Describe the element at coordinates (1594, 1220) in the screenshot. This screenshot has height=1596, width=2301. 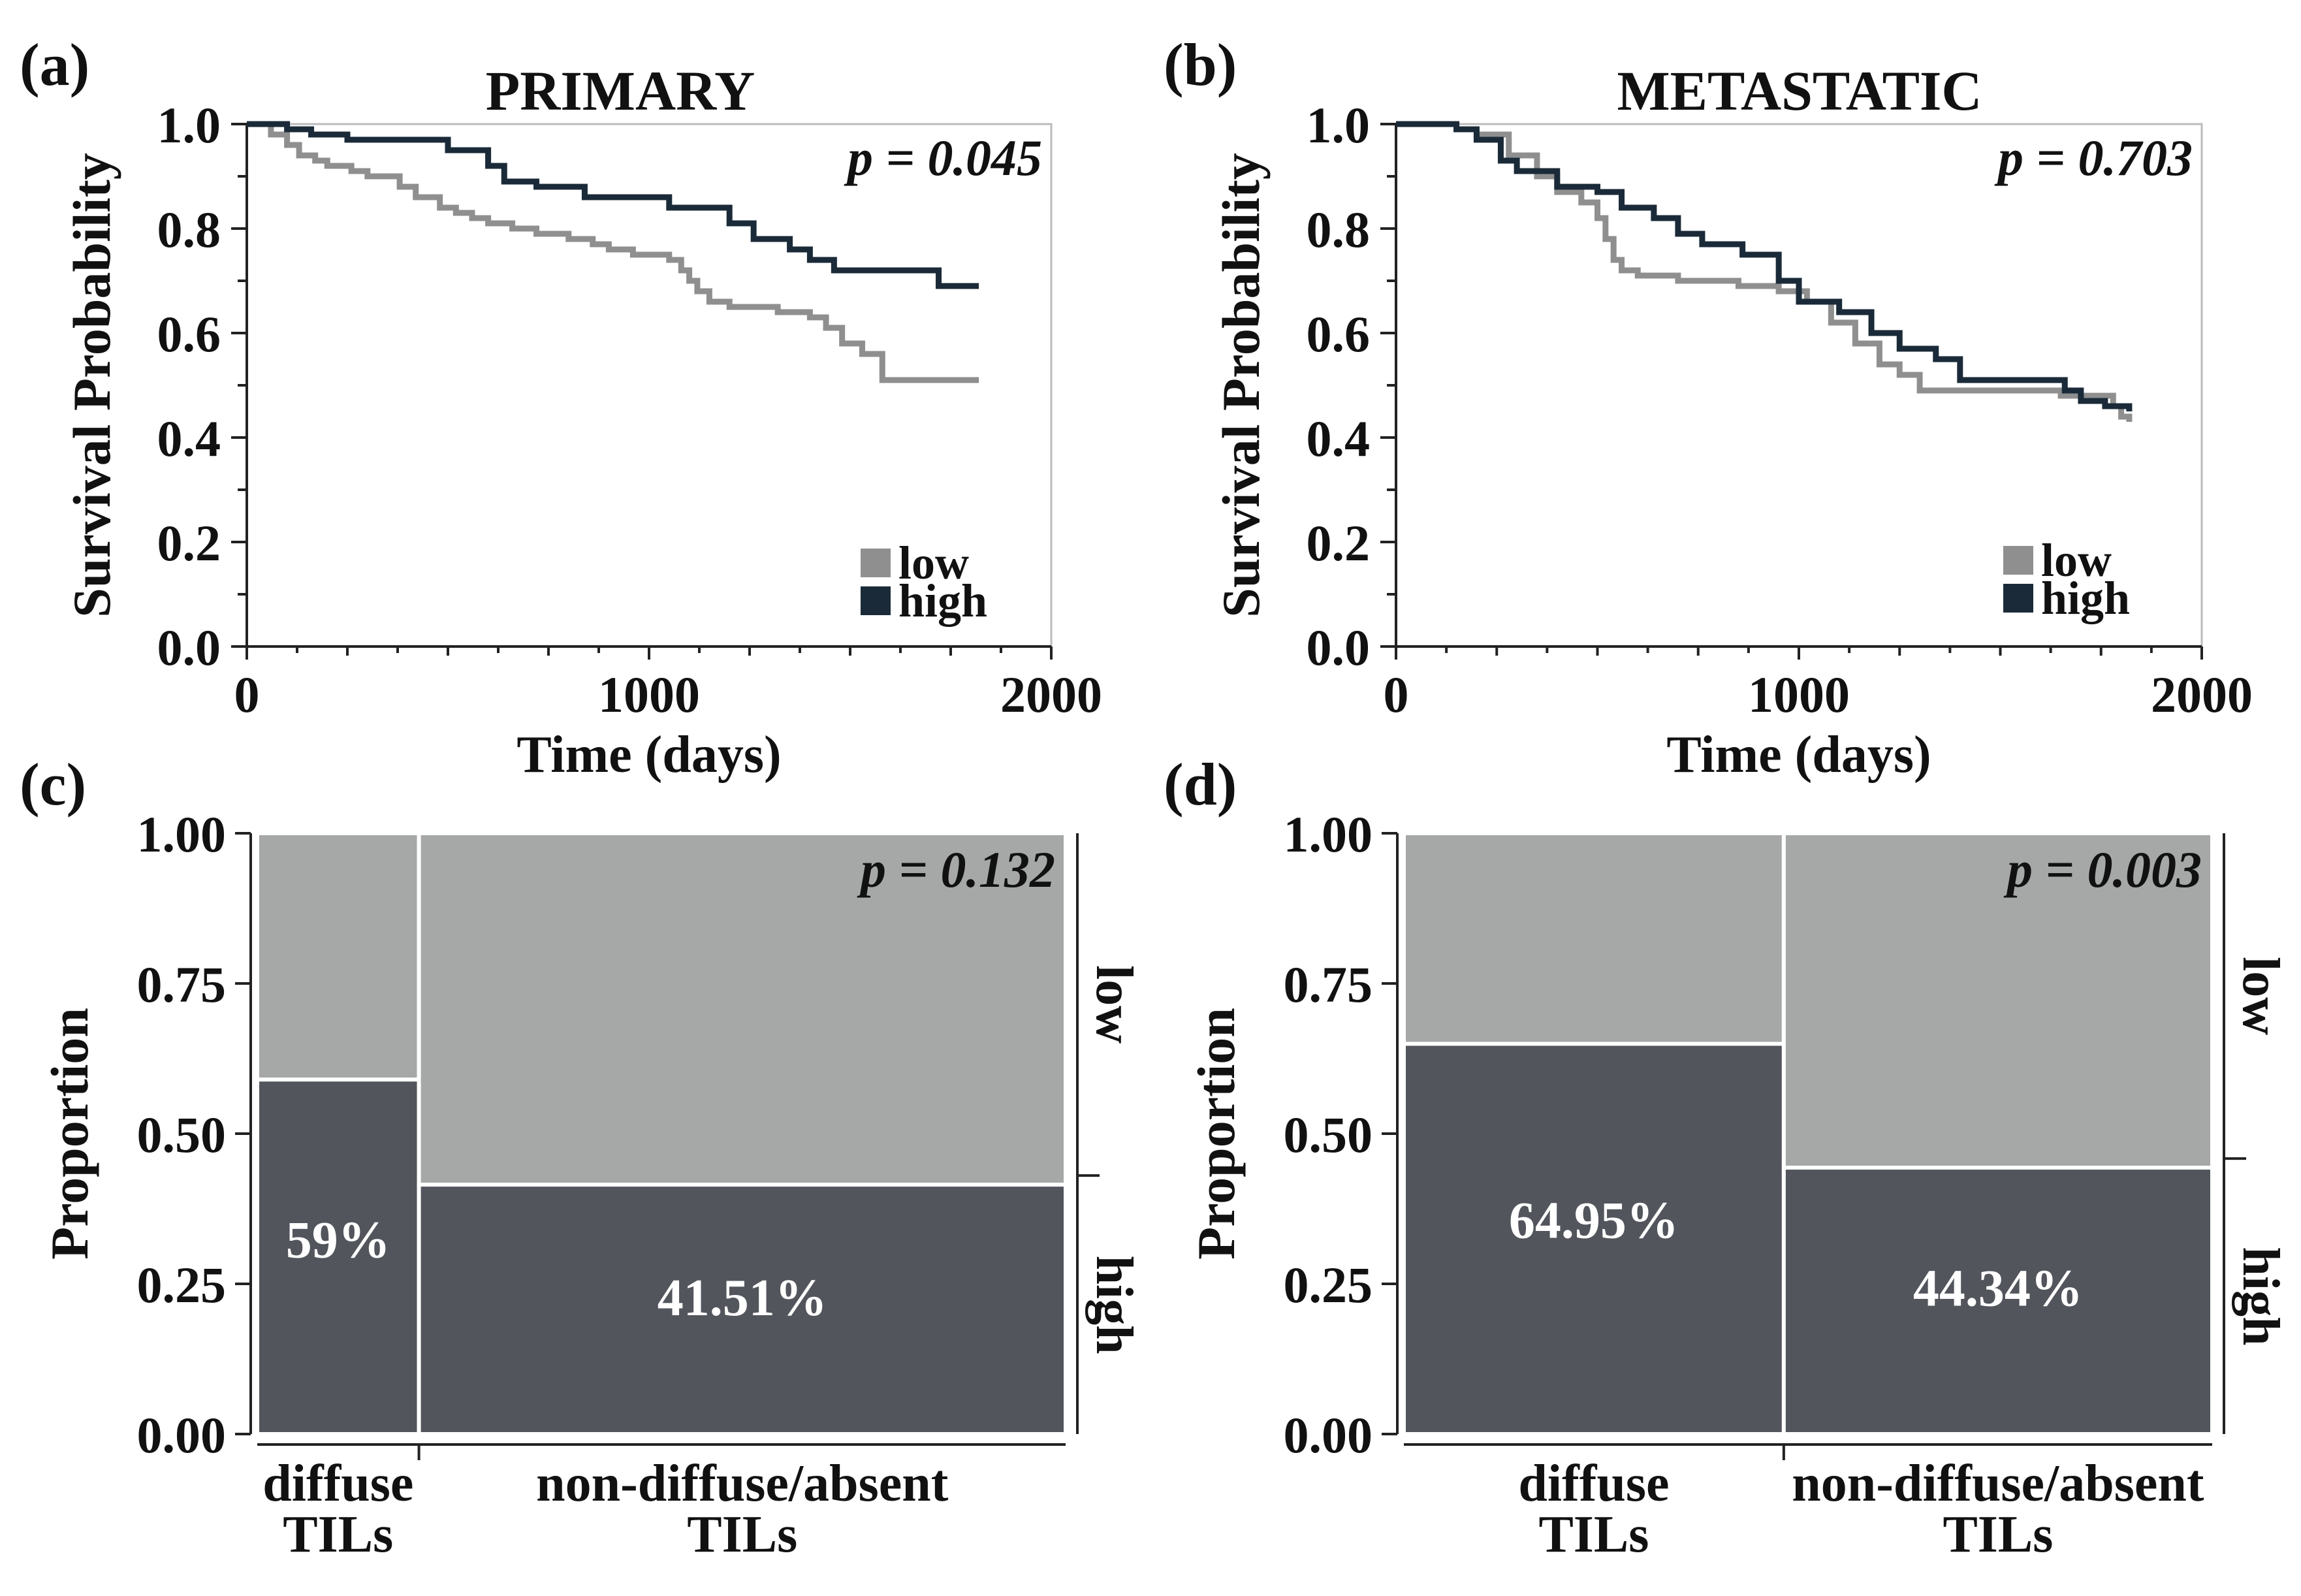
I see `mosaic-value-label: 64.95%` at that location.